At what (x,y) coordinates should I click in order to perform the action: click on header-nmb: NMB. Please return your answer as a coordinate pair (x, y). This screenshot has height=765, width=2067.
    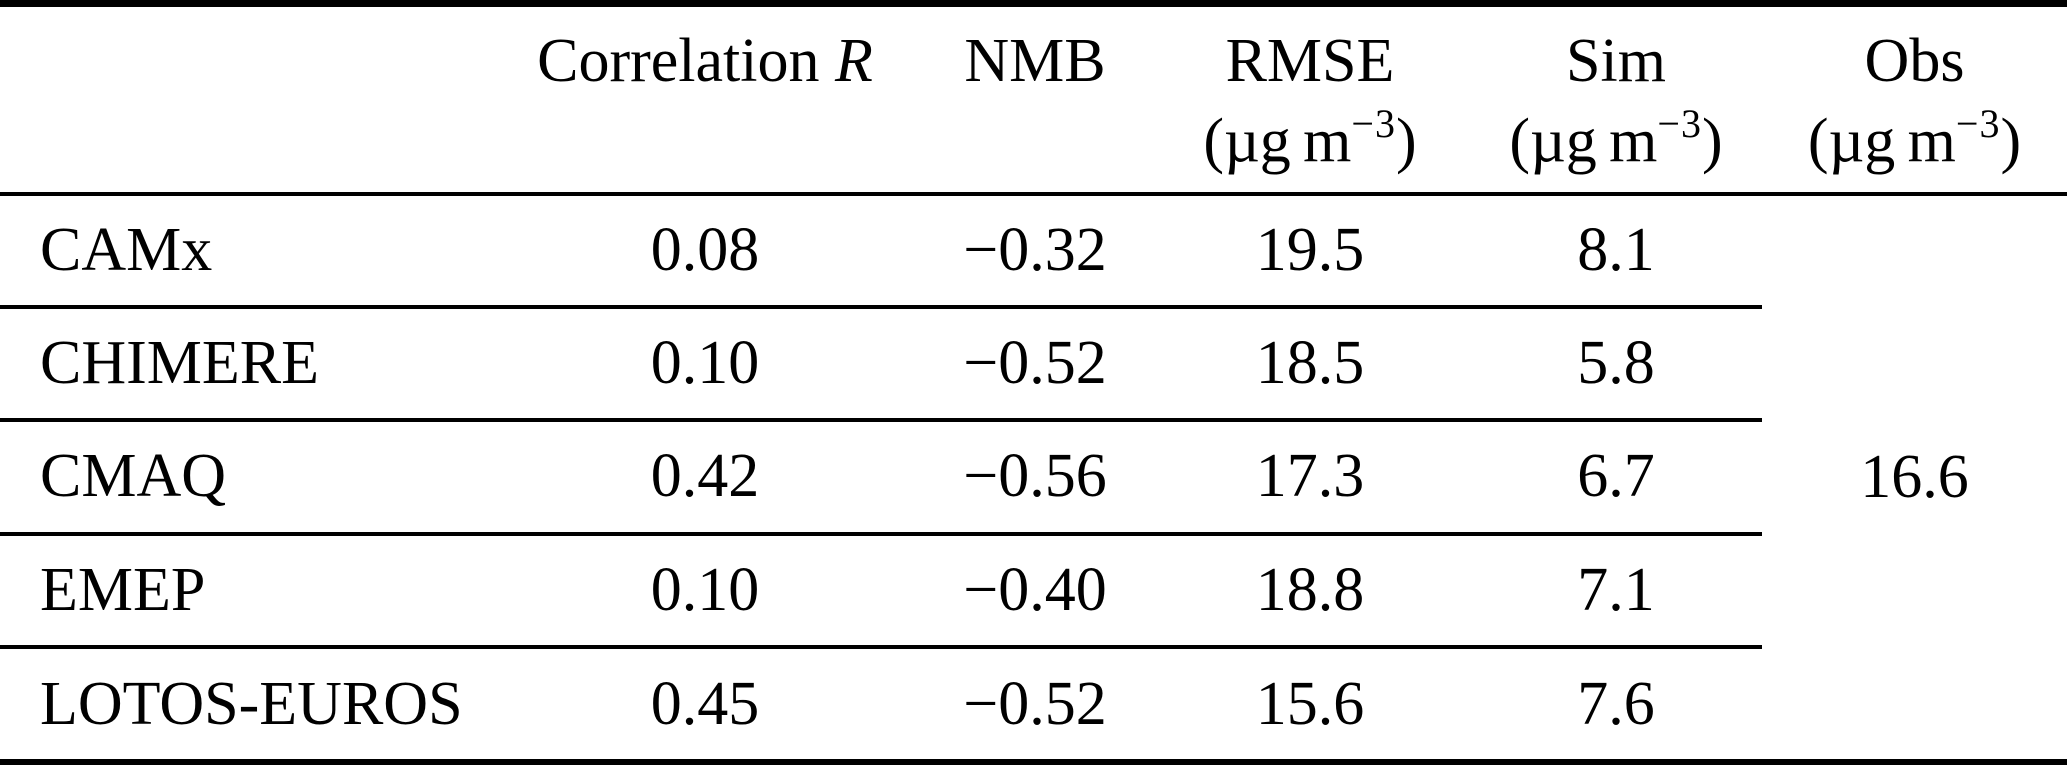
    Looking at the image, I should click on (1035, 99).